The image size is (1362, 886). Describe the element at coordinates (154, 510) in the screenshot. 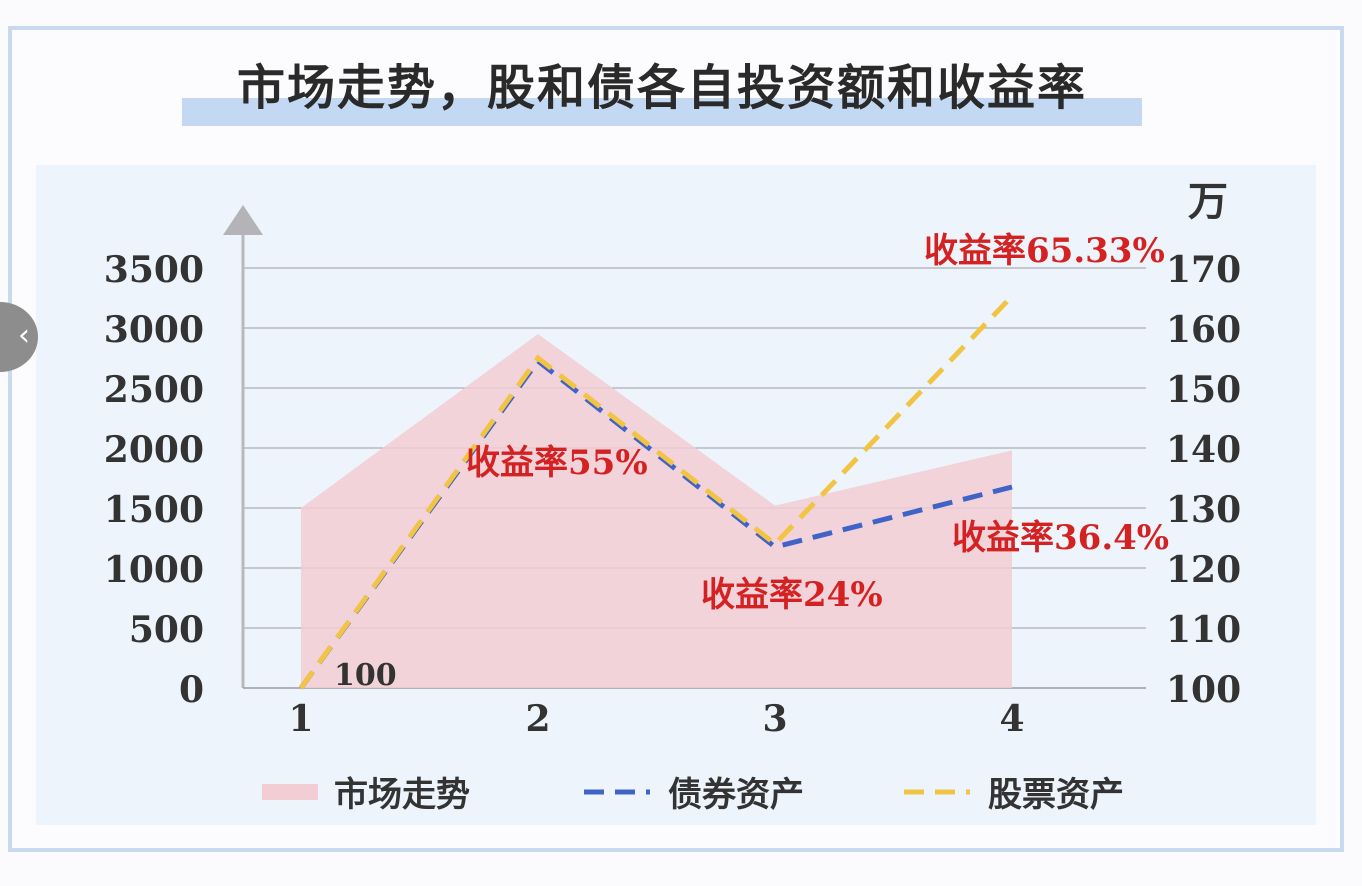

I see `left-axis-tick-label: 1500` at that location.